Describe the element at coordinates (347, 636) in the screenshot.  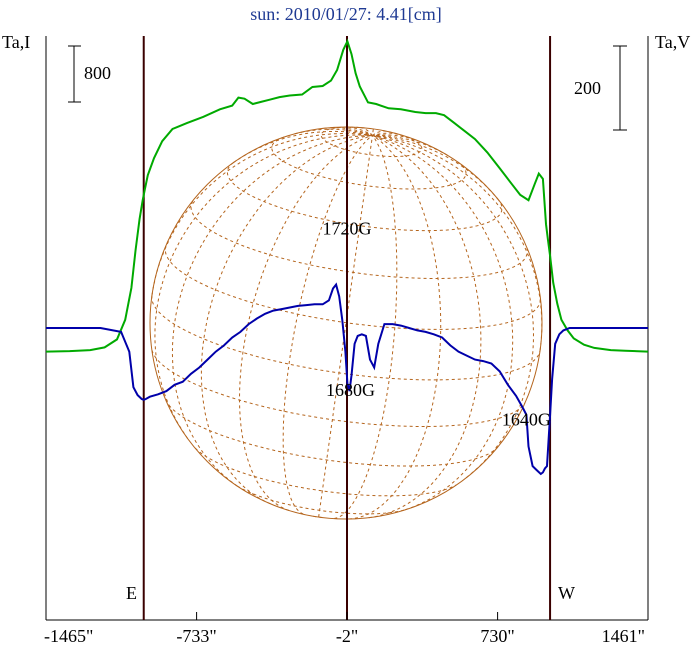
I see `x-tick-label: -2"` at that location.